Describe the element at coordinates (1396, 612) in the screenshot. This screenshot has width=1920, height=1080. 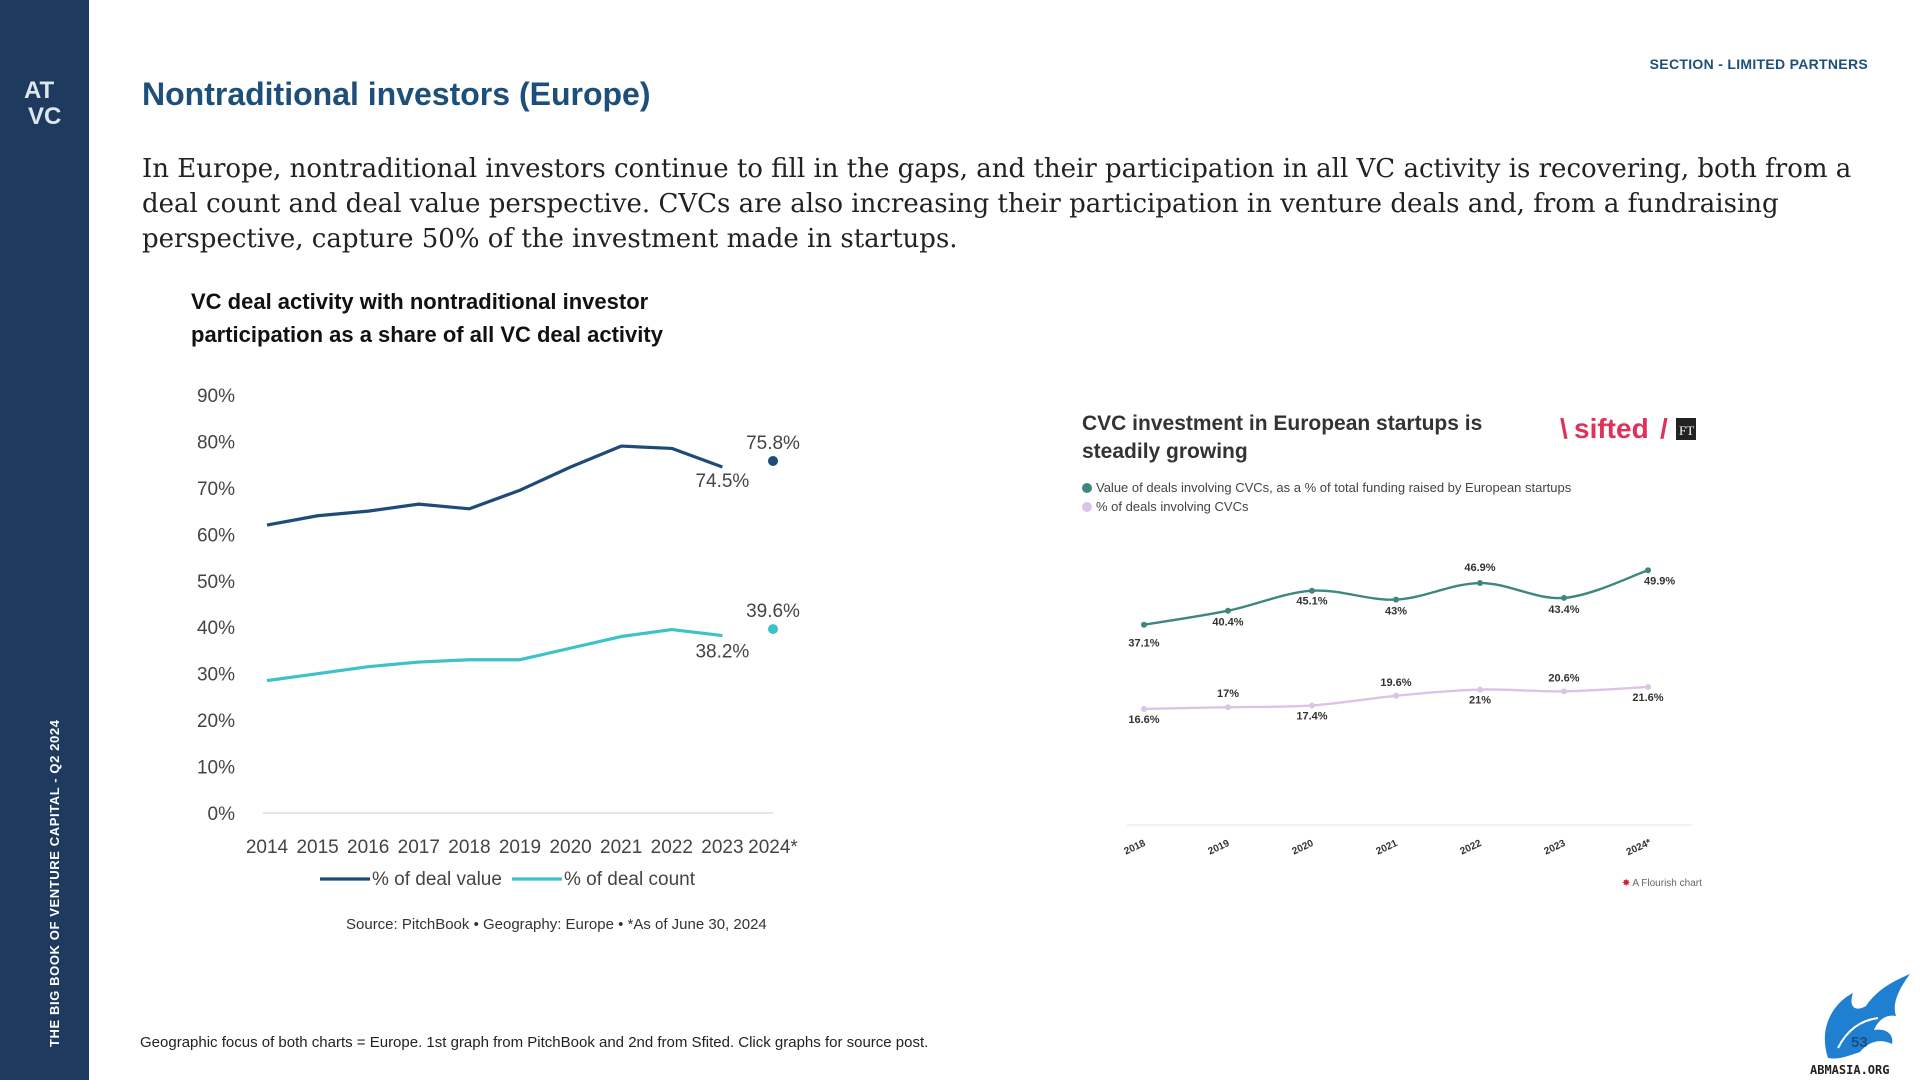
I see `chart2-data-label: 43%` at that location.